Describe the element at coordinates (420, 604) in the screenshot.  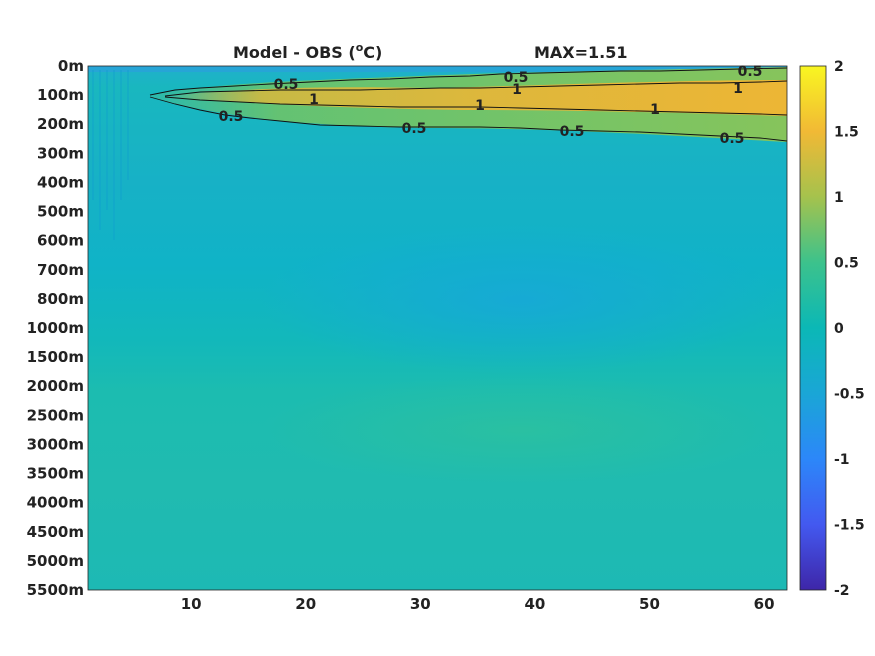
I see `x-tick-label: 30` at that location.